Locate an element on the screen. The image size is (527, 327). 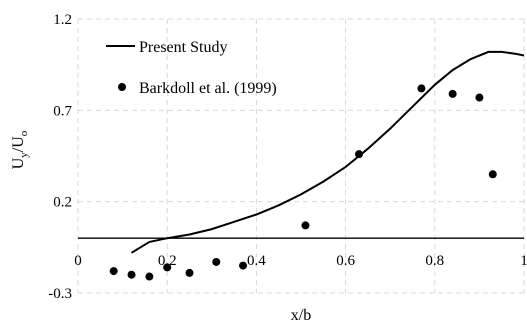
x-tick-label-0: 0 is located at coordinates (78, 261).